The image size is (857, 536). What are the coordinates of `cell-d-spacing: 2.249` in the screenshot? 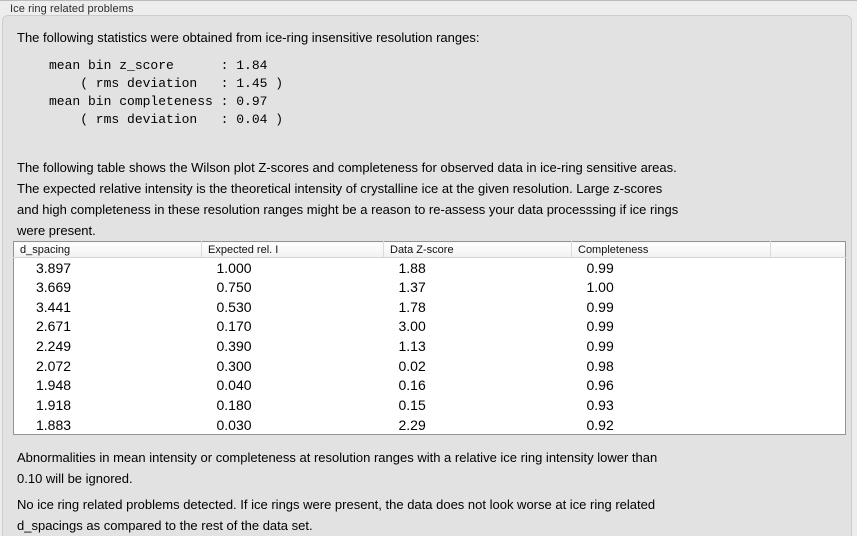 It's located at (54, 346).